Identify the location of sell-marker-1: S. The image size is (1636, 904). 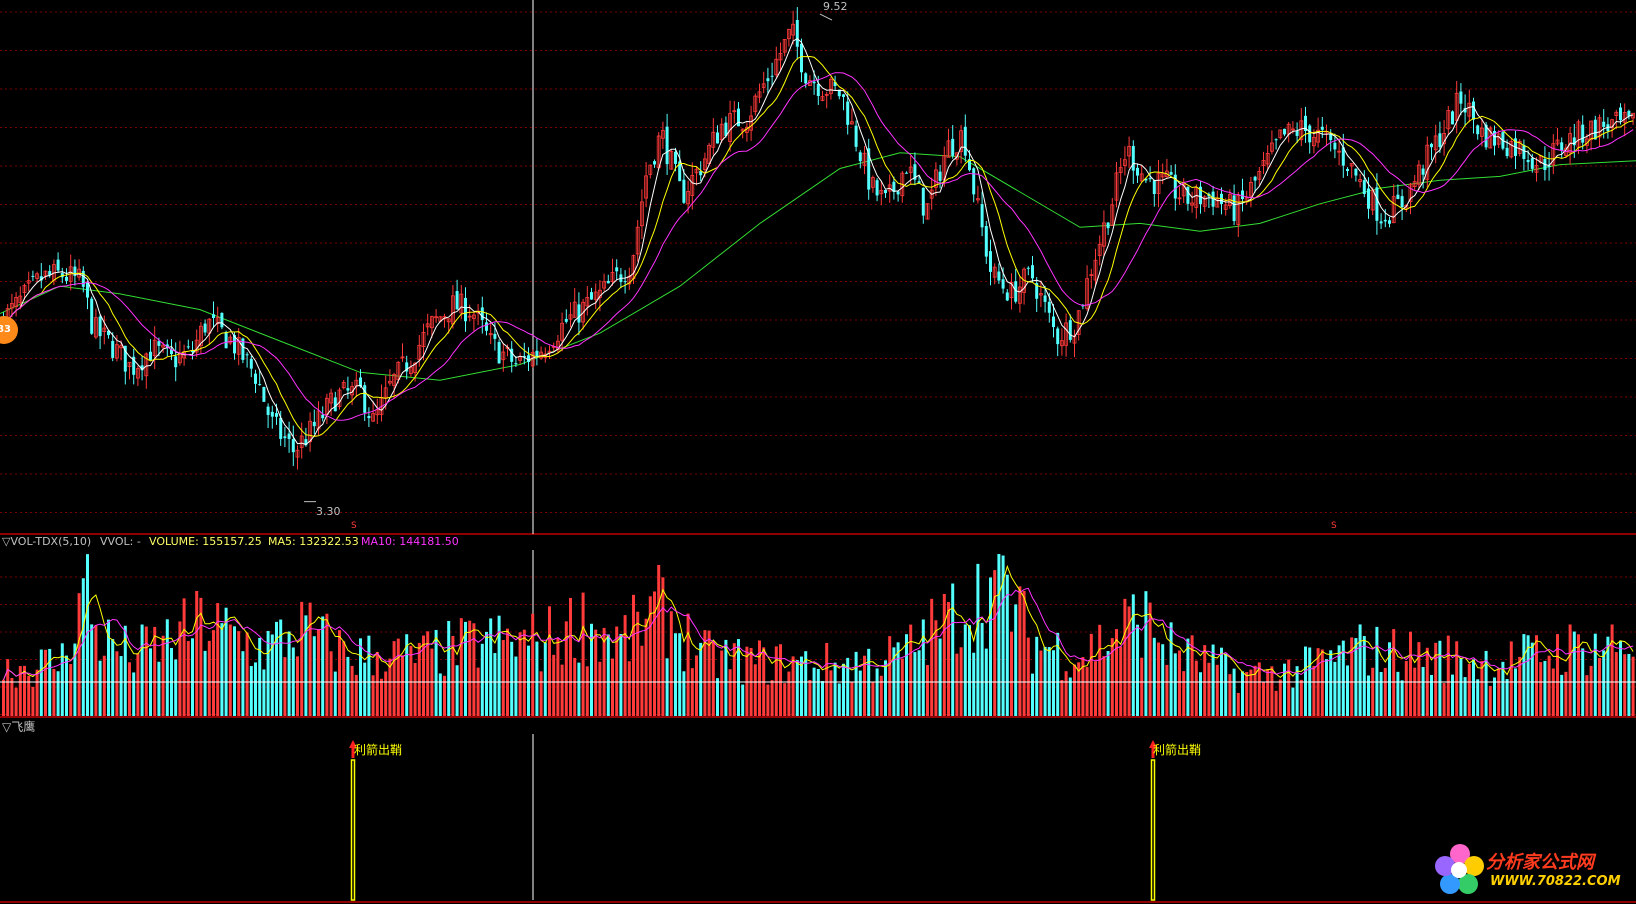
(354, 526).